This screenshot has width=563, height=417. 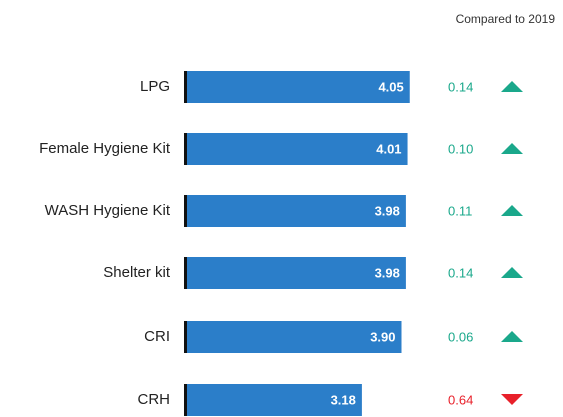 I want to click on comparison-value: 0.10, so click(x=460, y=148).